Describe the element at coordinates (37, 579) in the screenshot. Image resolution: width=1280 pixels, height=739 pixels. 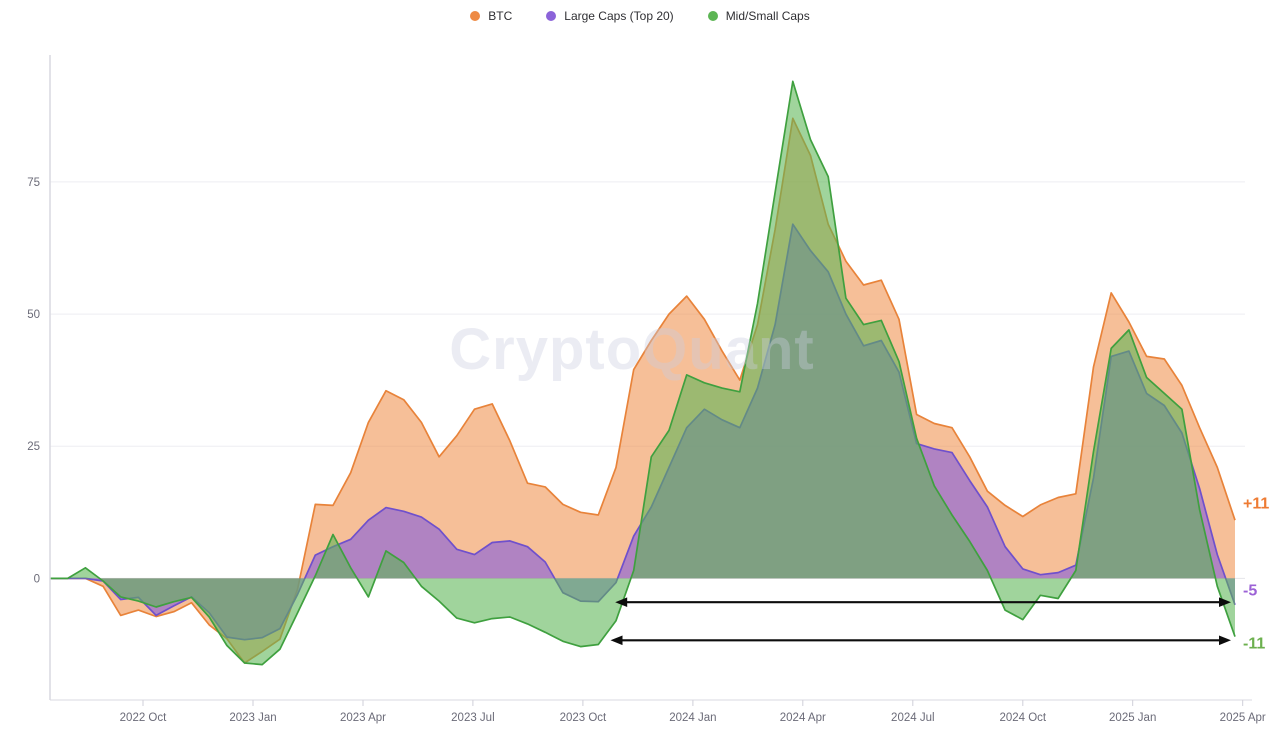
I see `y-tick-label-0: 0` at that location.